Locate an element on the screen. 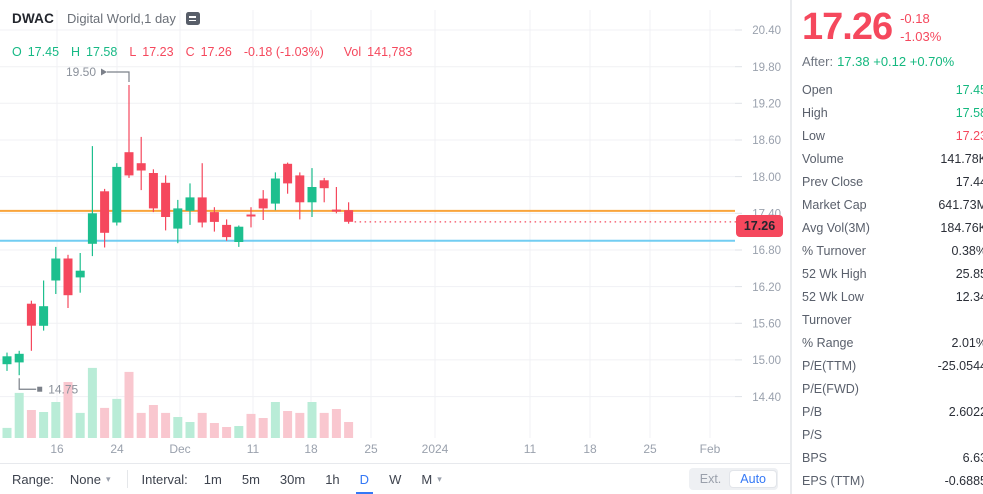 The width and height of the screenshot is (983, 494). high-label: H is located at coordinates (76, 52).